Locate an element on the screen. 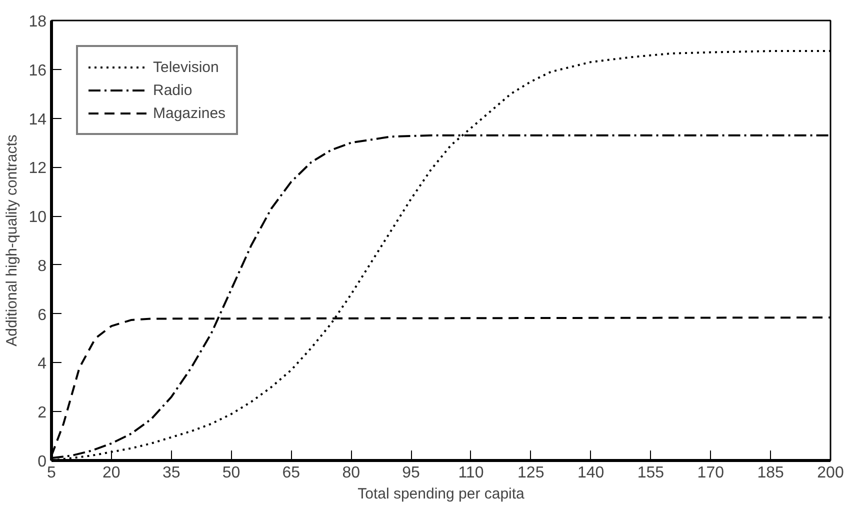 The height and width of the screenshot is (510, 852). legend-label: Magazines is located at coordinates (189, 113).